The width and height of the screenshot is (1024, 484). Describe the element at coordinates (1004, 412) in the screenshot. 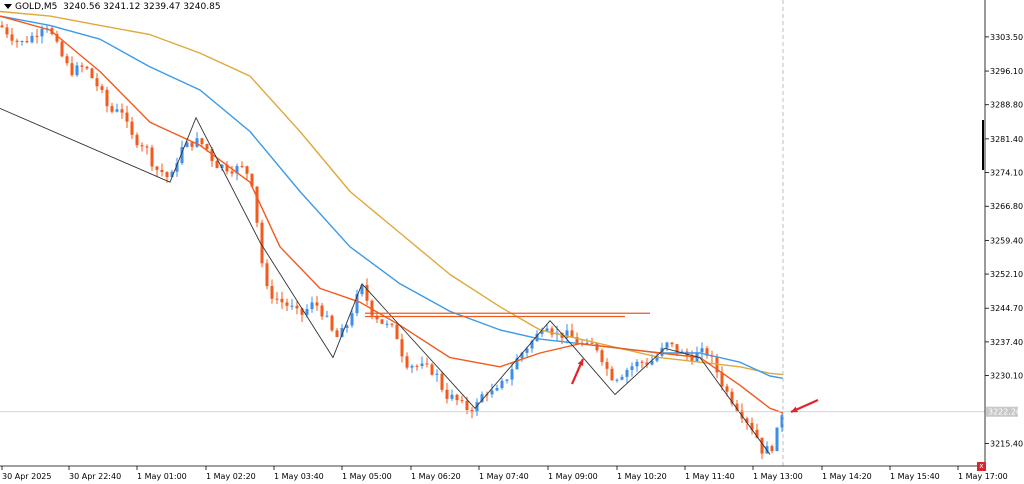

I see `current-price-label: 3222.26` at that location.